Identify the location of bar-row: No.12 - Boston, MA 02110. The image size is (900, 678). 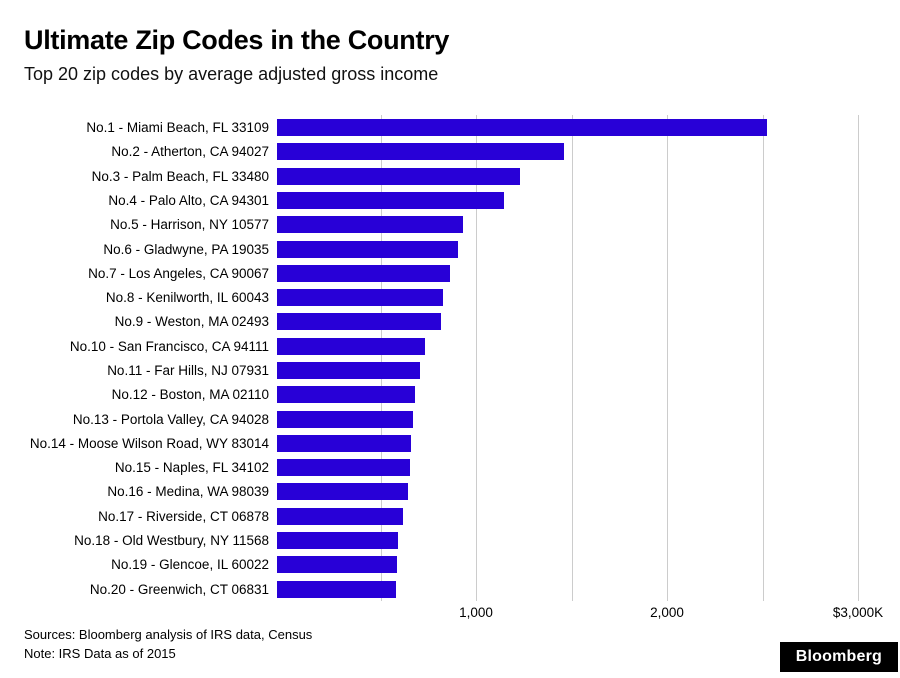
(450, 395).